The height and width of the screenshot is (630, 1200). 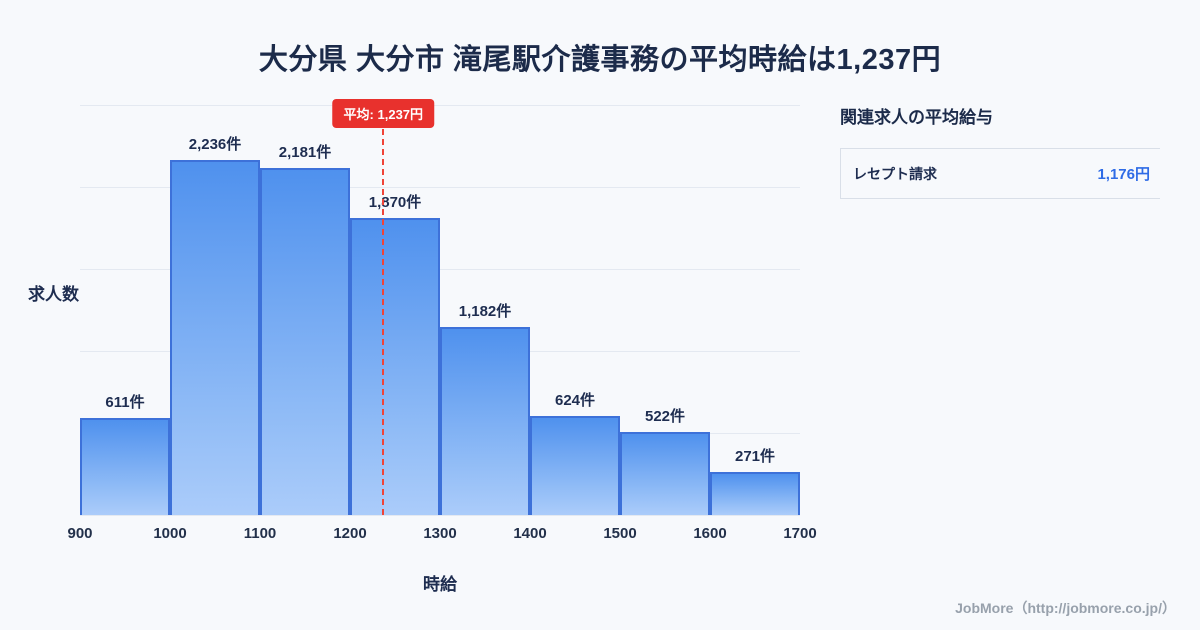 What do you see at coordinates (600, 60) in the screenshot?
I see `page-title: 大分県 大分市 滝尾駅介護事務の平均時給は1,237円` at bounding box center [600, 60].